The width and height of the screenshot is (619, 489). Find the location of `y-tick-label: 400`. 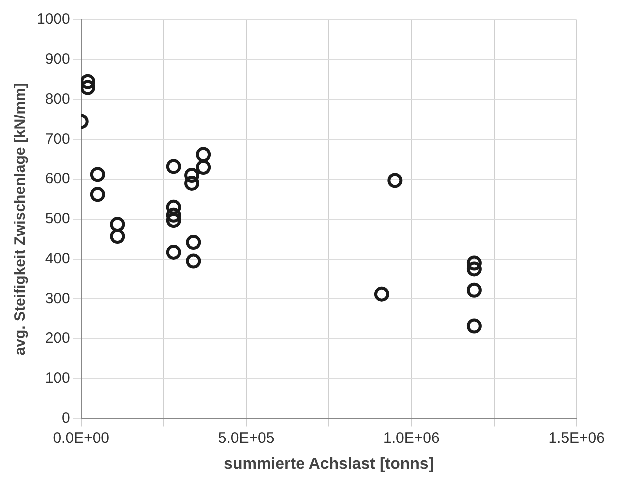

y-tick-label: 400 is located at coordinates (57, 259).